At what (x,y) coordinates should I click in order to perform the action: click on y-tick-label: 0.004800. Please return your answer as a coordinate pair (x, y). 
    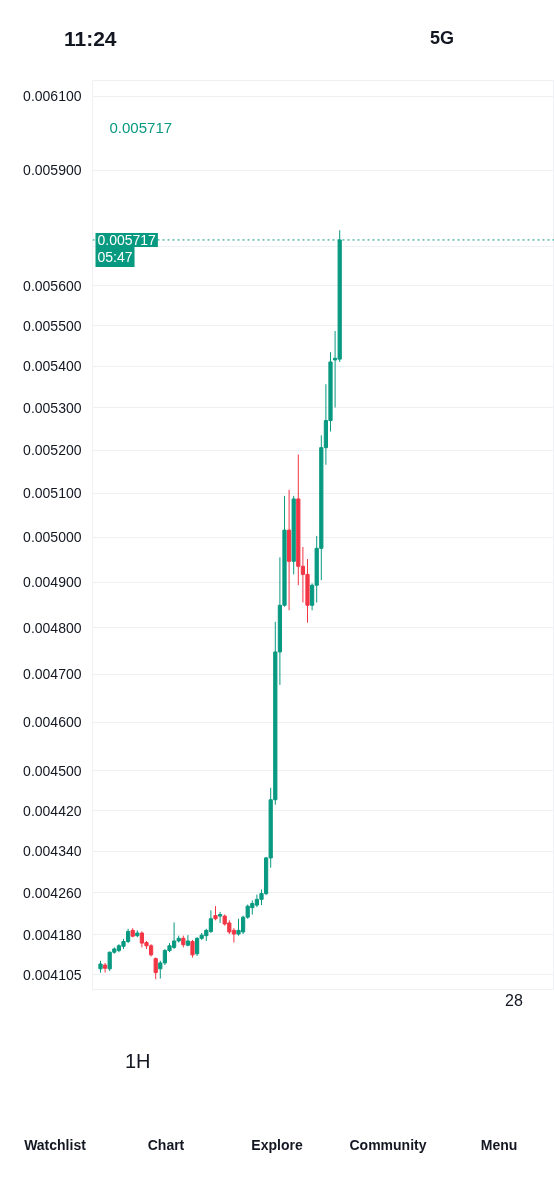
    Looking at the image, I should click on (52, 627).